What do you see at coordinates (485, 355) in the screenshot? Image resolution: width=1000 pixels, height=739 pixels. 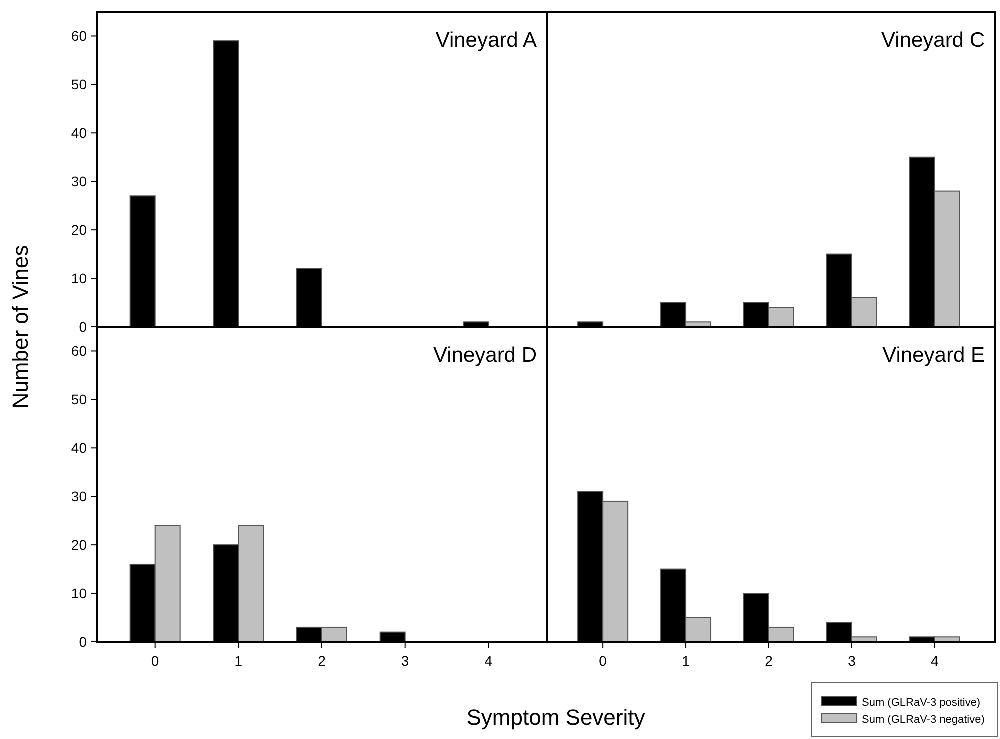 I see `text: Vineyard D` at bounding box center [485, 355].